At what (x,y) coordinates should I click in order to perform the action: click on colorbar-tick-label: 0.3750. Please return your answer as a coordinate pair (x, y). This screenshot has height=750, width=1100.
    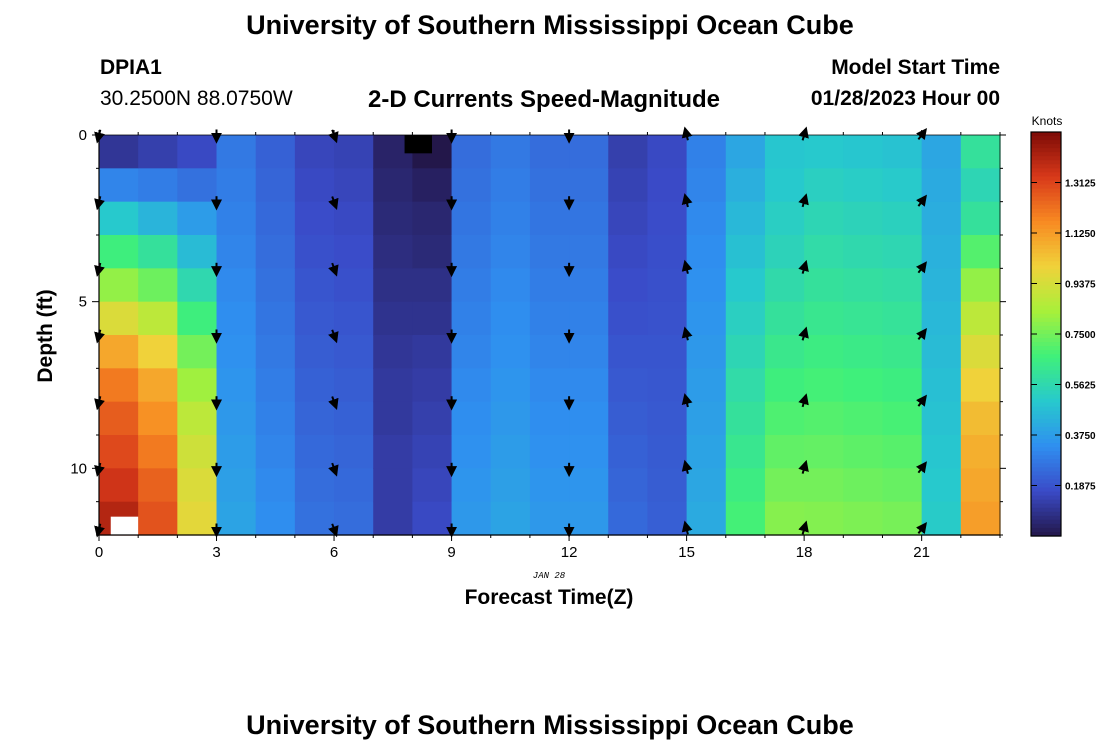
    Looking at the image, I should click on (1080, 436).